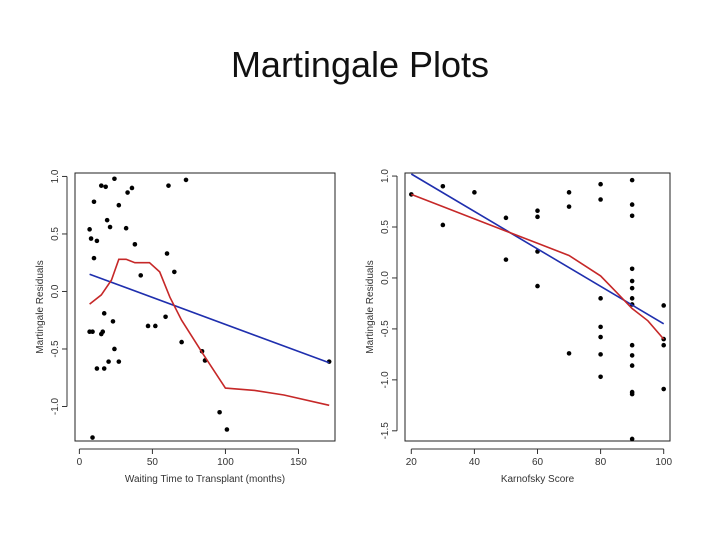  I want to click on x-tick-label: 0, so click(80, 462).